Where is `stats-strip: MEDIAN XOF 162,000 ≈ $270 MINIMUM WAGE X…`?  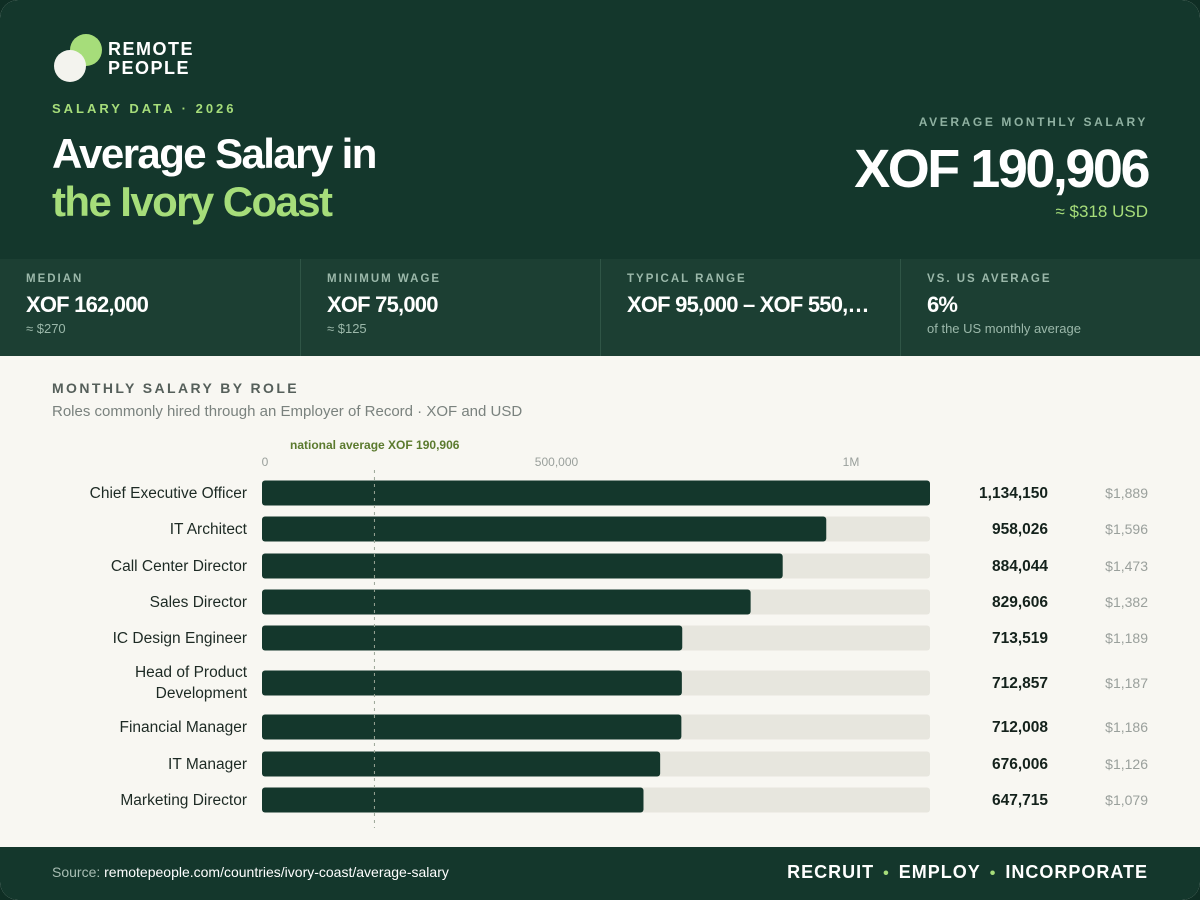 stats-strip: MEDIAN XOF 162,000 ≈ $270 MINIMUM WAGE X… is located at coordinates (600, 307).